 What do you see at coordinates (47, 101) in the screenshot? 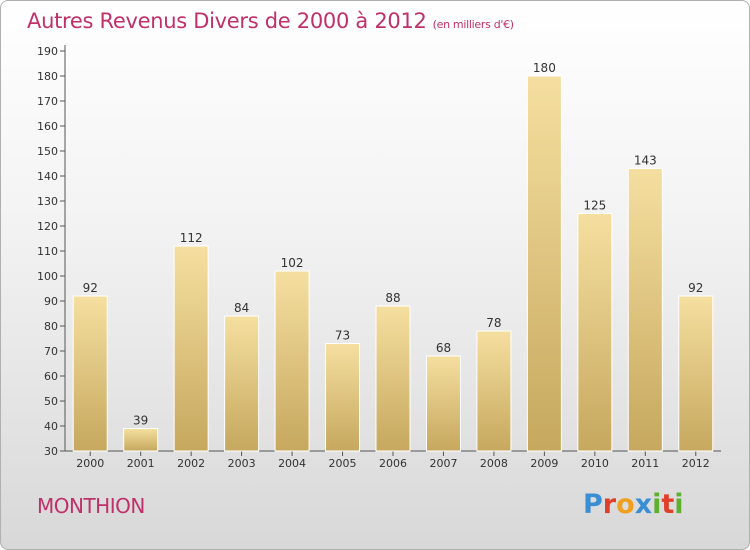
I see `y-tick-label: 170` at bounding box center [47, 101].